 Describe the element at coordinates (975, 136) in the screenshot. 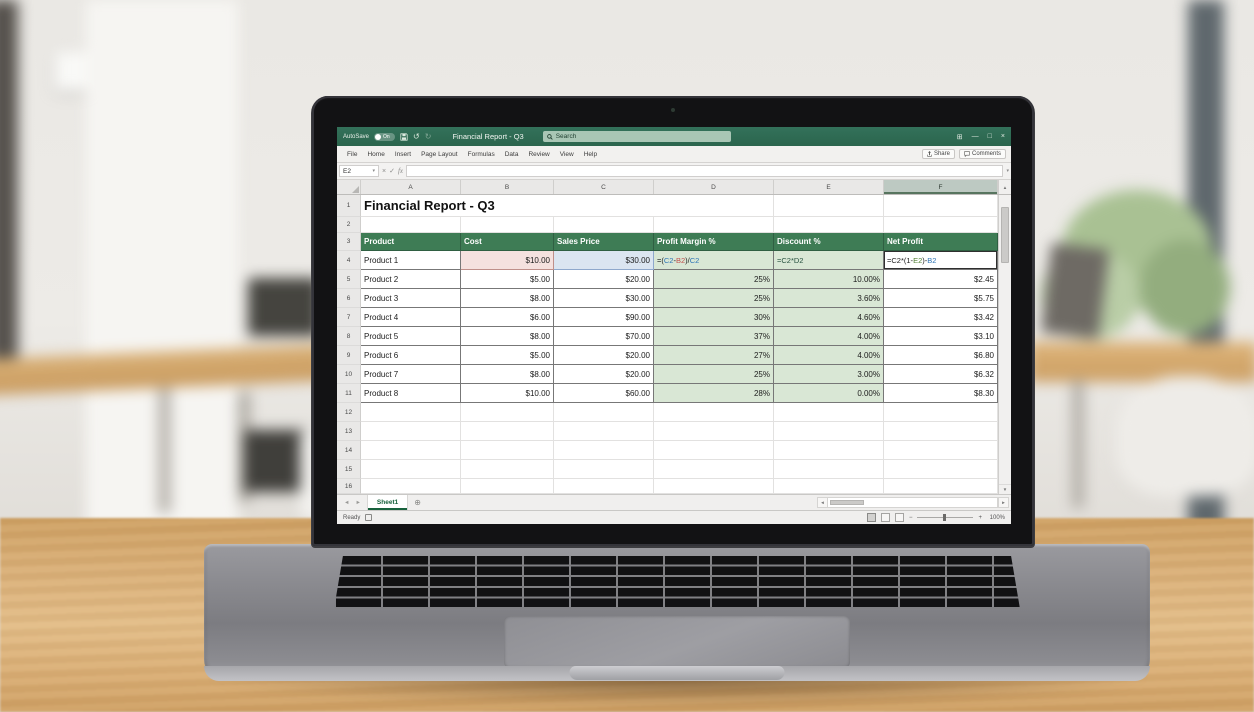

I see `minimize-button: —` at that location.